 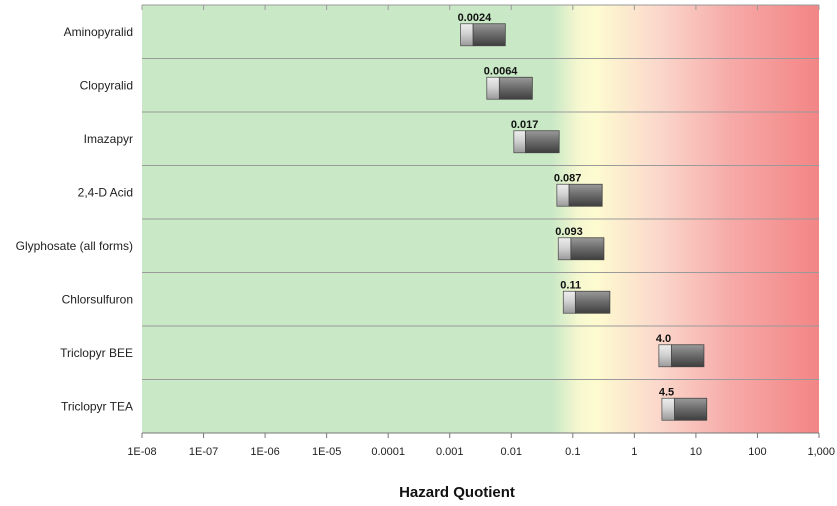 I want to click on category-label: 2,4-D Acid, so click(x=105, y=192).